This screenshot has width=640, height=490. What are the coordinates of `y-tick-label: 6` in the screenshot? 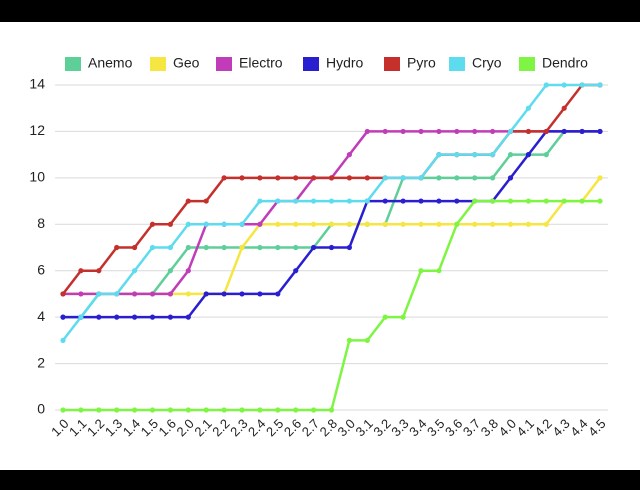 It's located at (41, 269).